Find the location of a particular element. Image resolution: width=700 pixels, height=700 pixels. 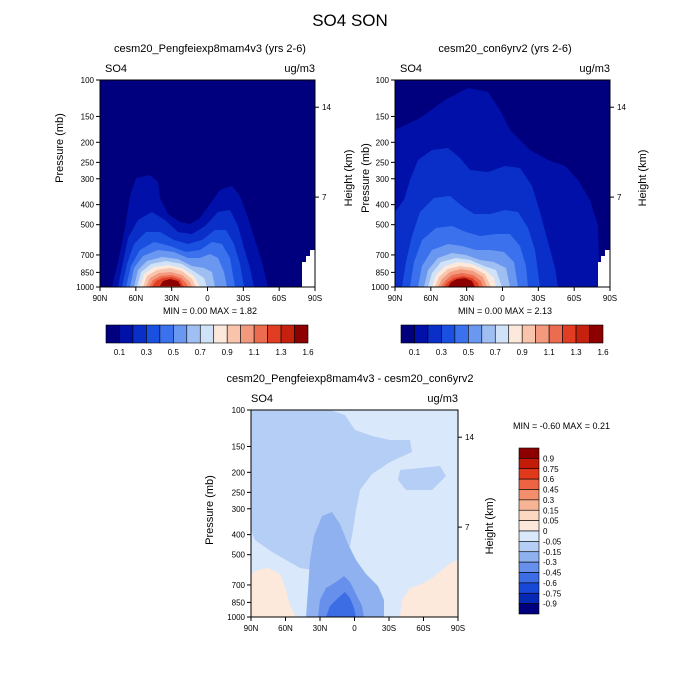

right-pressure-tick-label: 700 is located at coordinates (383, 255).